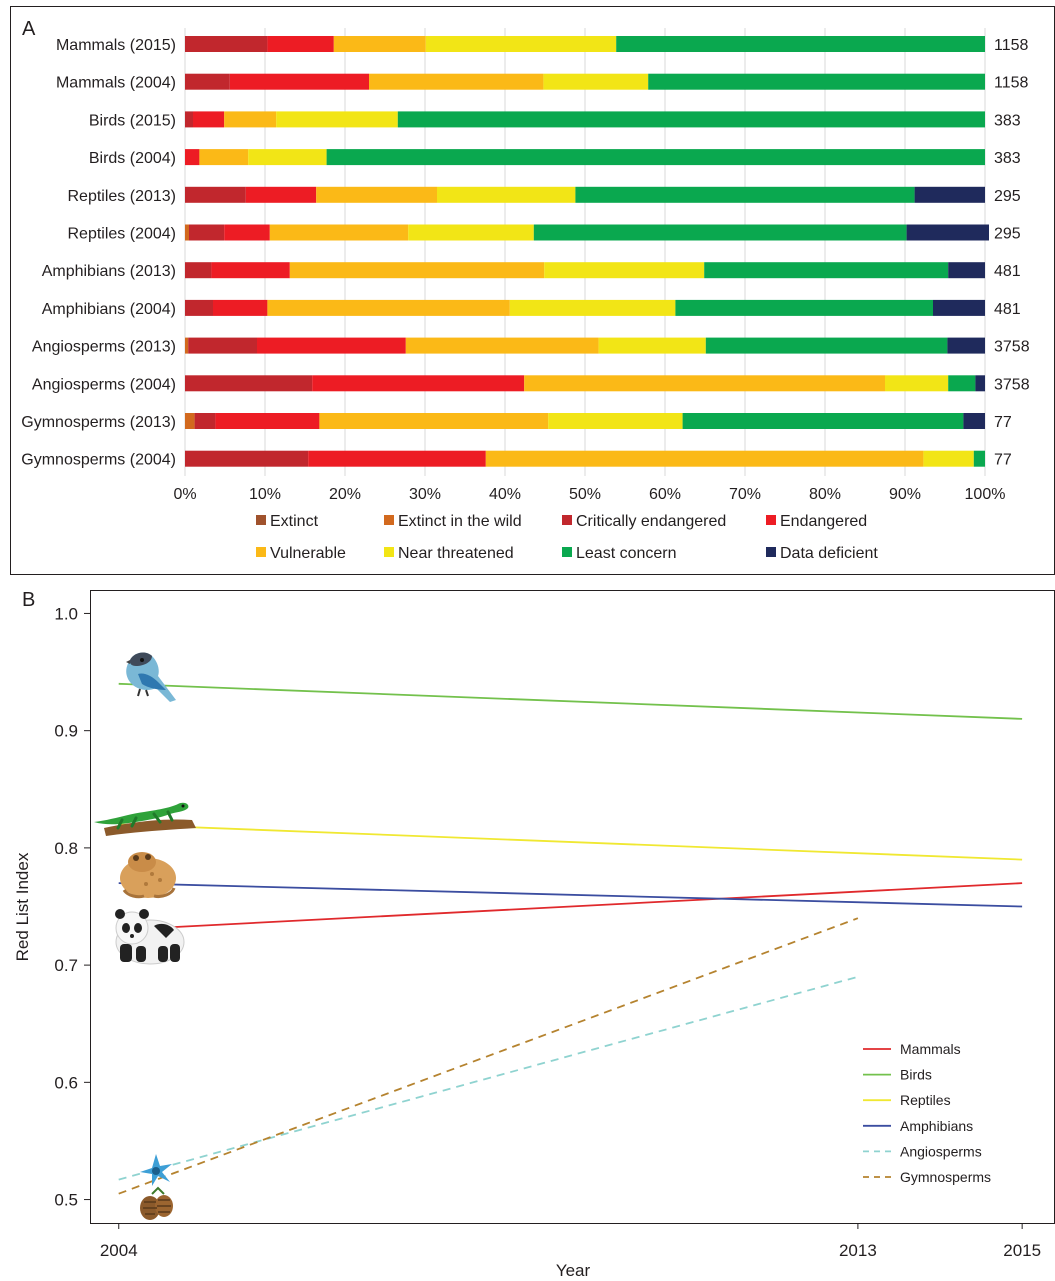 The image size is (1055, 1281). I want to click on lizard-icon, so click(145, 819).